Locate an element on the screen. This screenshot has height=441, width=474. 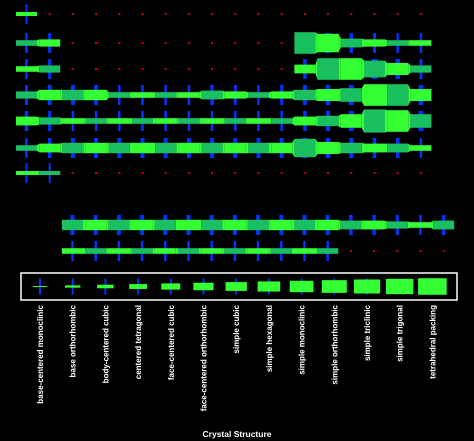
legend-category-label: base-centered monoclinic is located at coordinates (40, 353).